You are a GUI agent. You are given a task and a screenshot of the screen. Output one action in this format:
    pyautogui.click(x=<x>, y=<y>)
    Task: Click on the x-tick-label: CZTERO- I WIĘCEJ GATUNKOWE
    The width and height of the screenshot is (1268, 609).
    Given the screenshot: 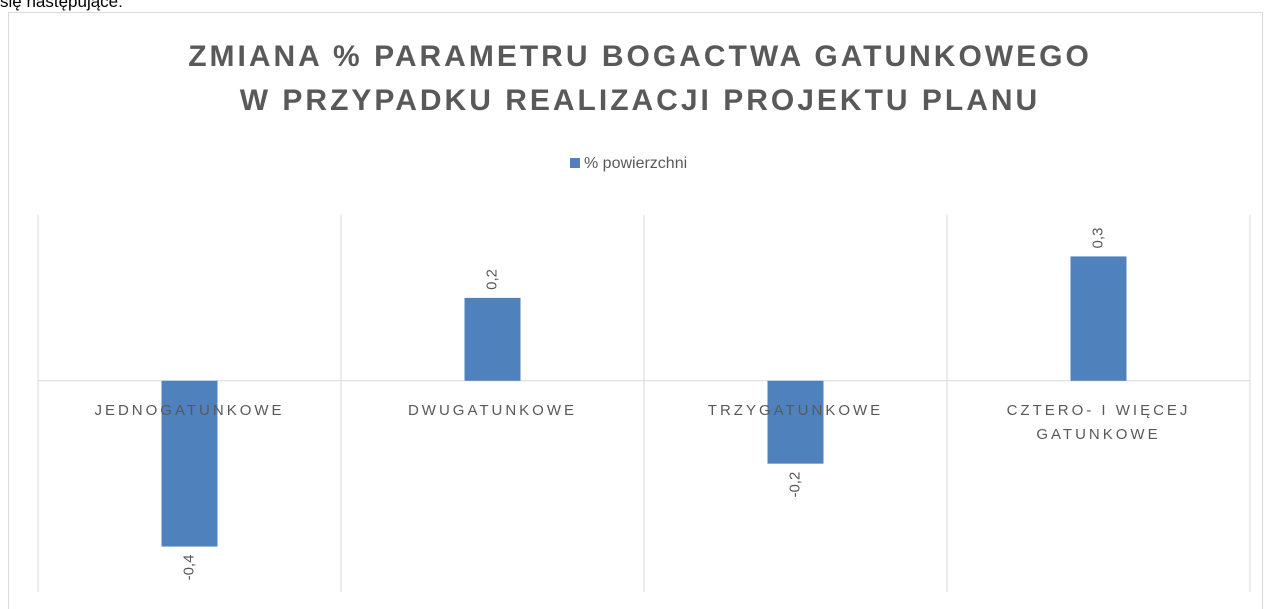 What is the action you would take?
    pyautogui.click(x=1098, y=422)
    